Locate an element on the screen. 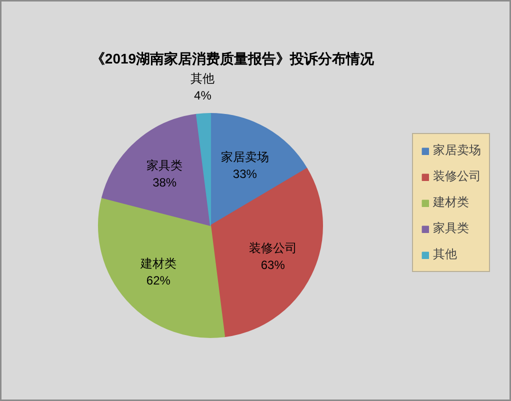  data-label: 62% is located at coordinates (158, 280).